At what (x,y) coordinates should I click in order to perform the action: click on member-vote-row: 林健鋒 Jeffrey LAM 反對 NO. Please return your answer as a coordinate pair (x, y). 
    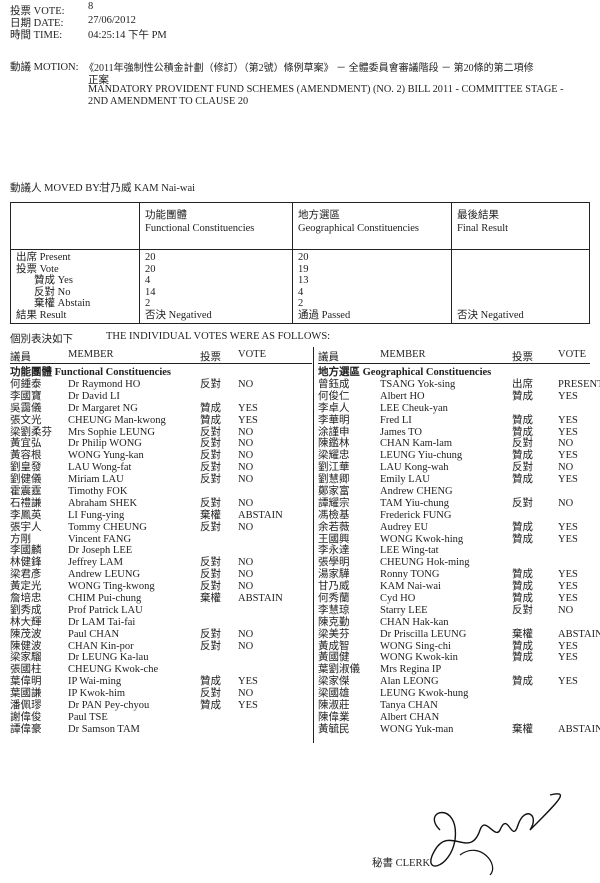
    Looking at the image, I should click on (161, 563).